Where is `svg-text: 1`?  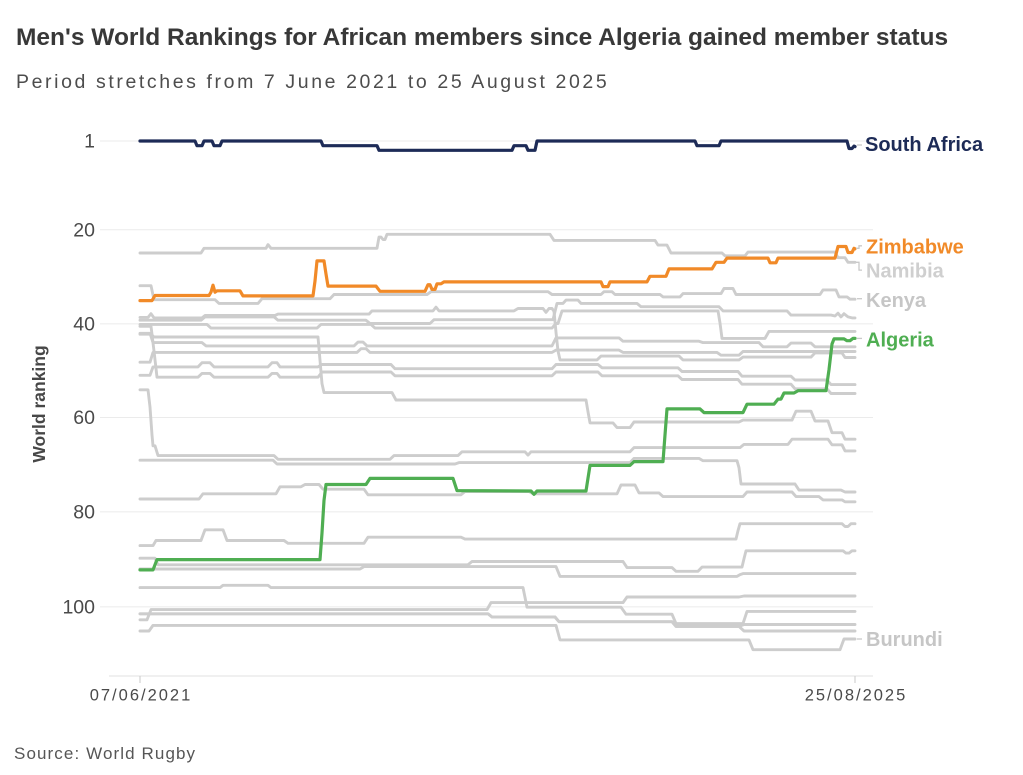
svg-text: 1 is located at coordinates (89, 142).